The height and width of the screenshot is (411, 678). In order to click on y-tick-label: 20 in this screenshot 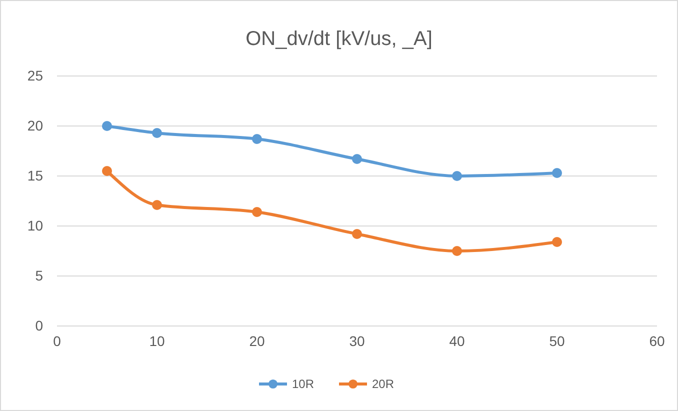, I will do `click(35, 125)`.